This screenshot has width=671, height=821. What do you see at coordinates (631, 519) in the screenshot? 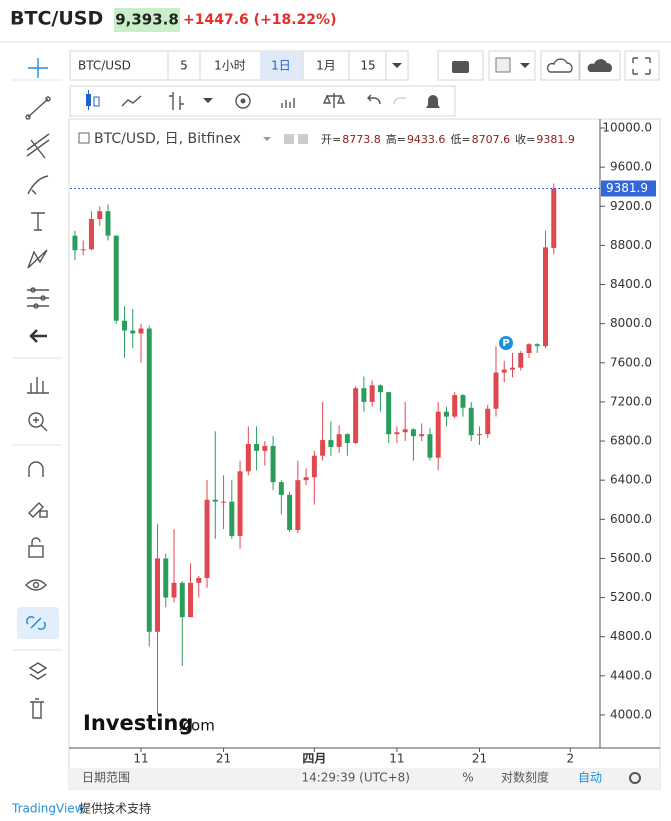
I see `y-tick-label: 6000.0` at bounding box center [631, 519].